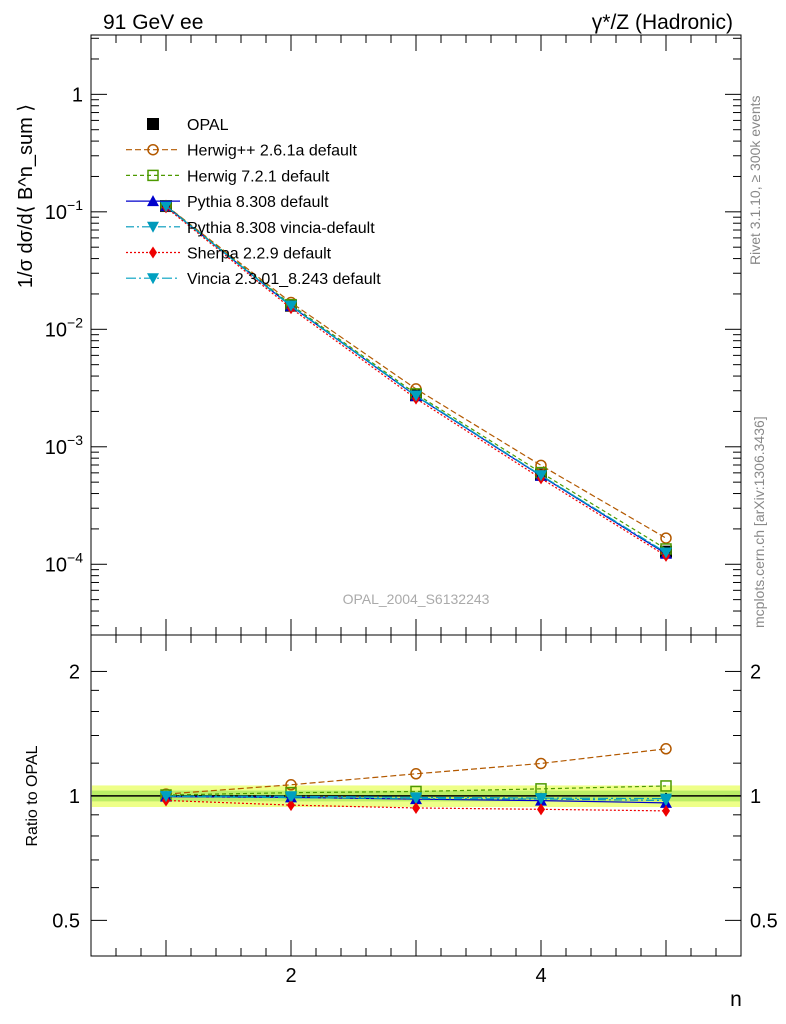 The width and height of the screenshot is (786, 1024). I want to click on ratio-y-tick-label: 2, so click(74, 672).